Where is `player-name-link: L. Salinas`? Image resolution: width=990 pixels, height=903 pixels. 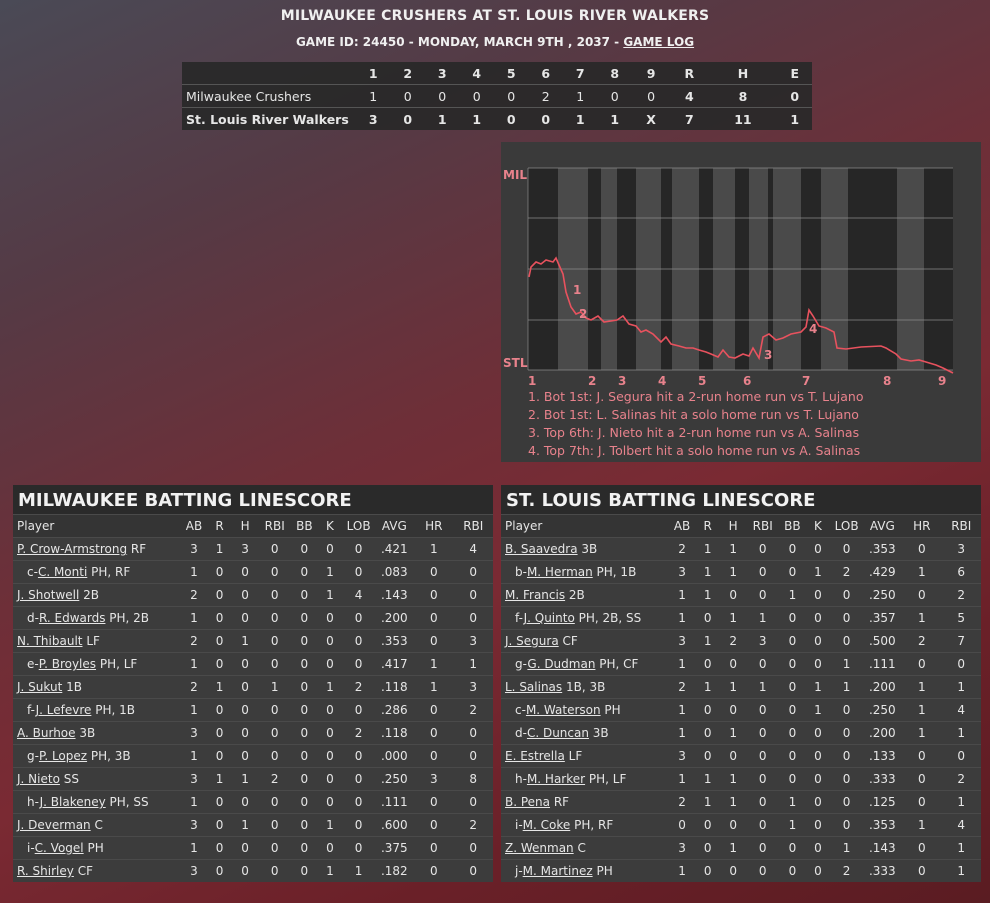
player-name-link: L. Salinas is located at coordinates (534, 687).